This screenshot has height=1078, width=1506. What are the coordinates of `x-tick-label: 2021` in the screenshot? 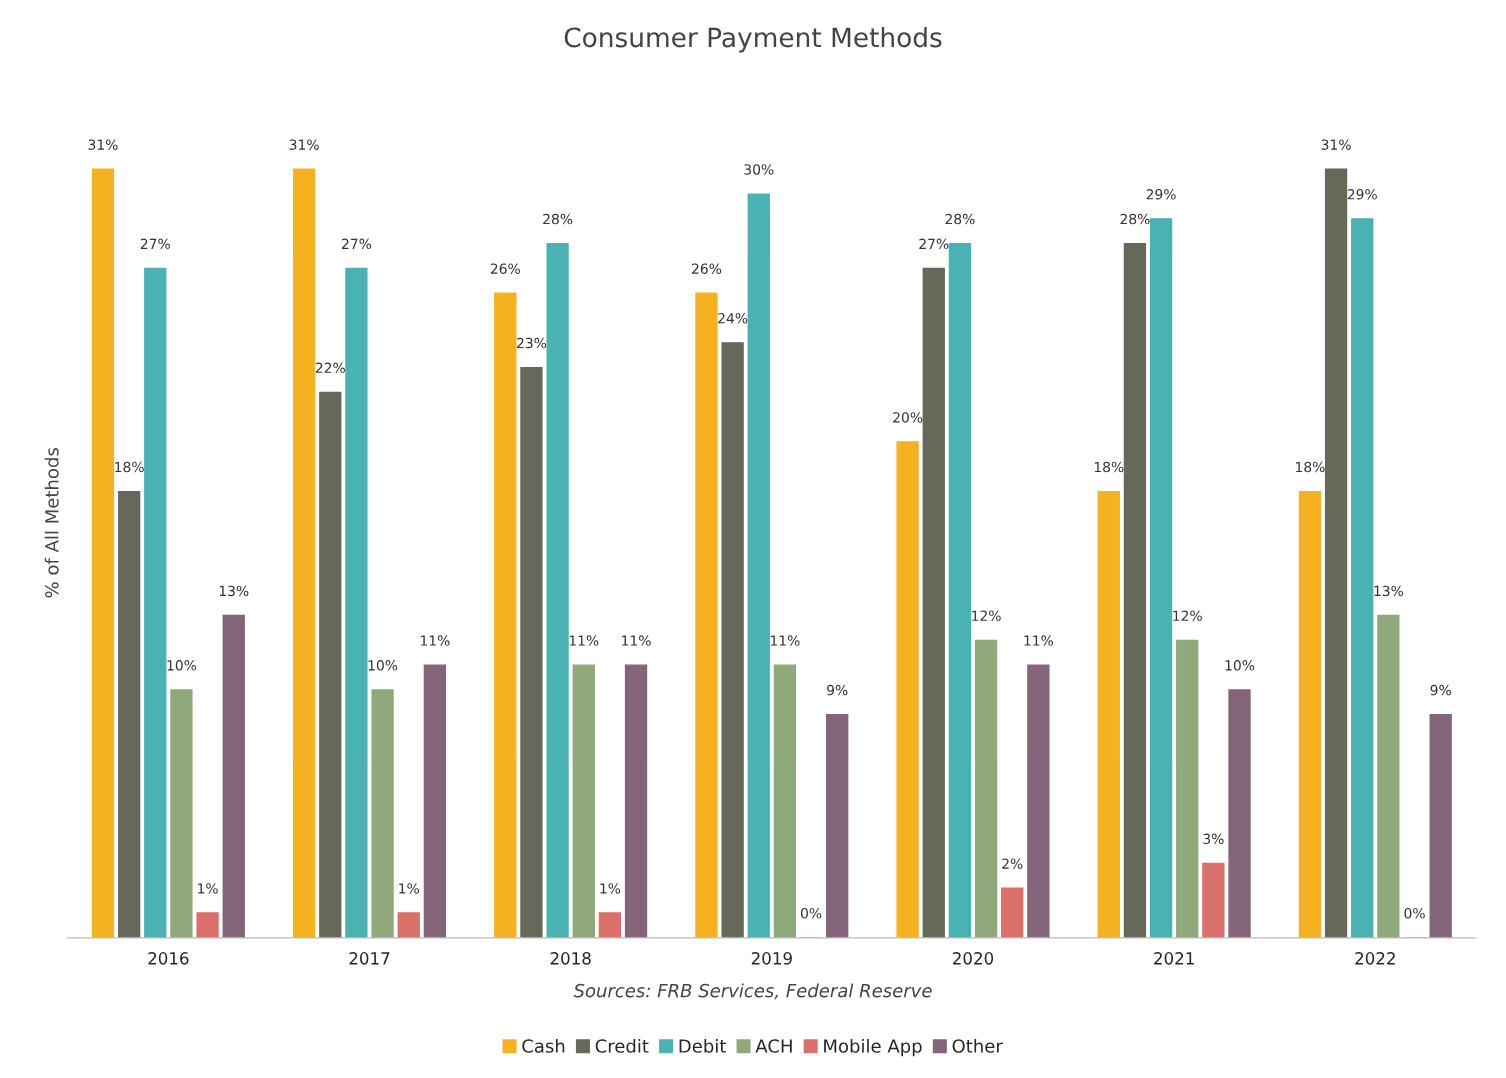 It's located at (1174, 958).